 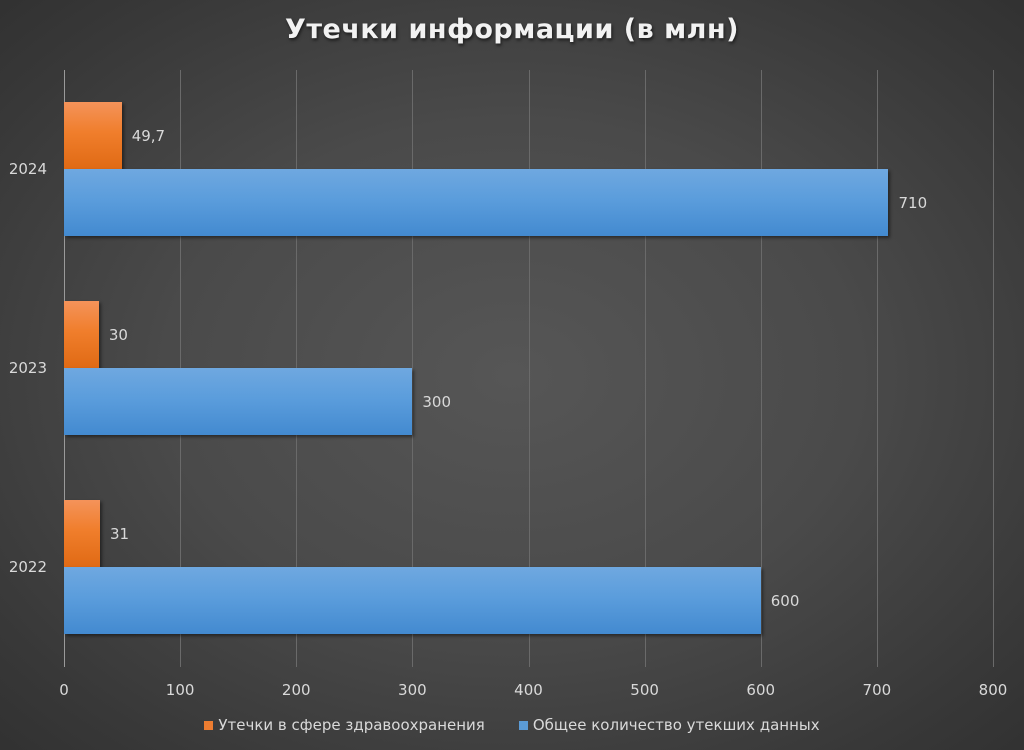 I want to click on x-tick-label: 0, so click(x=64, y=690).